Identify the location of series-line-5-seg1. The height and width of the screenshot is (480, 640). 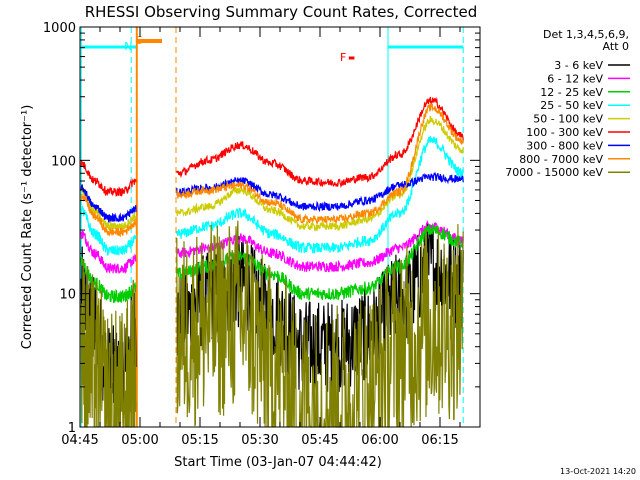
(108, 178).